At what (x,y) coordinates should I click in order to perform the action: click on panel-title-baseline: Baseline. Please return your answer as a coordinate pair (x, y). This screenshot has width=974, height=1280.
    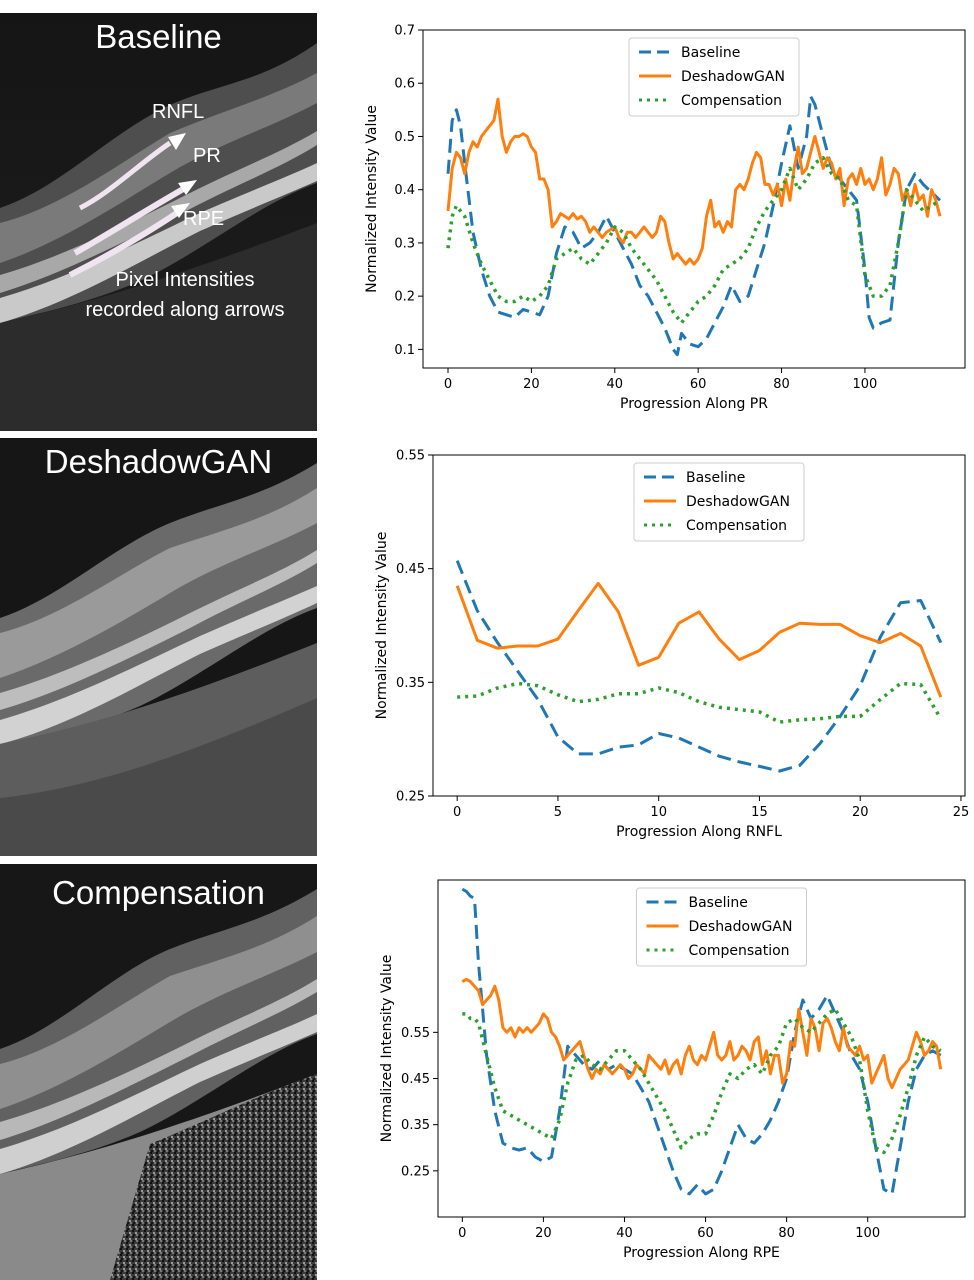
    Looking at the image, I should click on (158, 36).